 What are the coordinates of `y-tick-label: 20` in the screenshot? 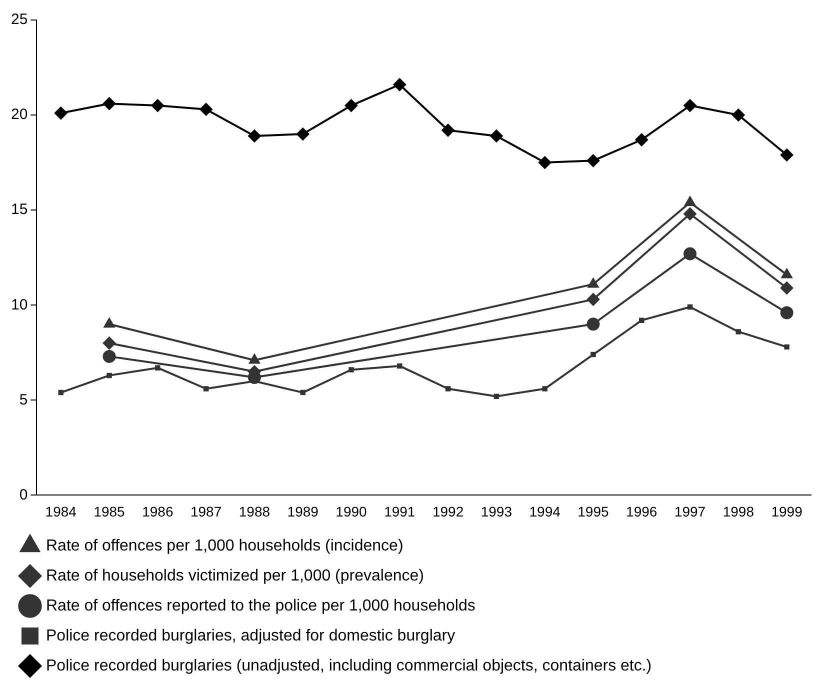 It's located at (19, 115).